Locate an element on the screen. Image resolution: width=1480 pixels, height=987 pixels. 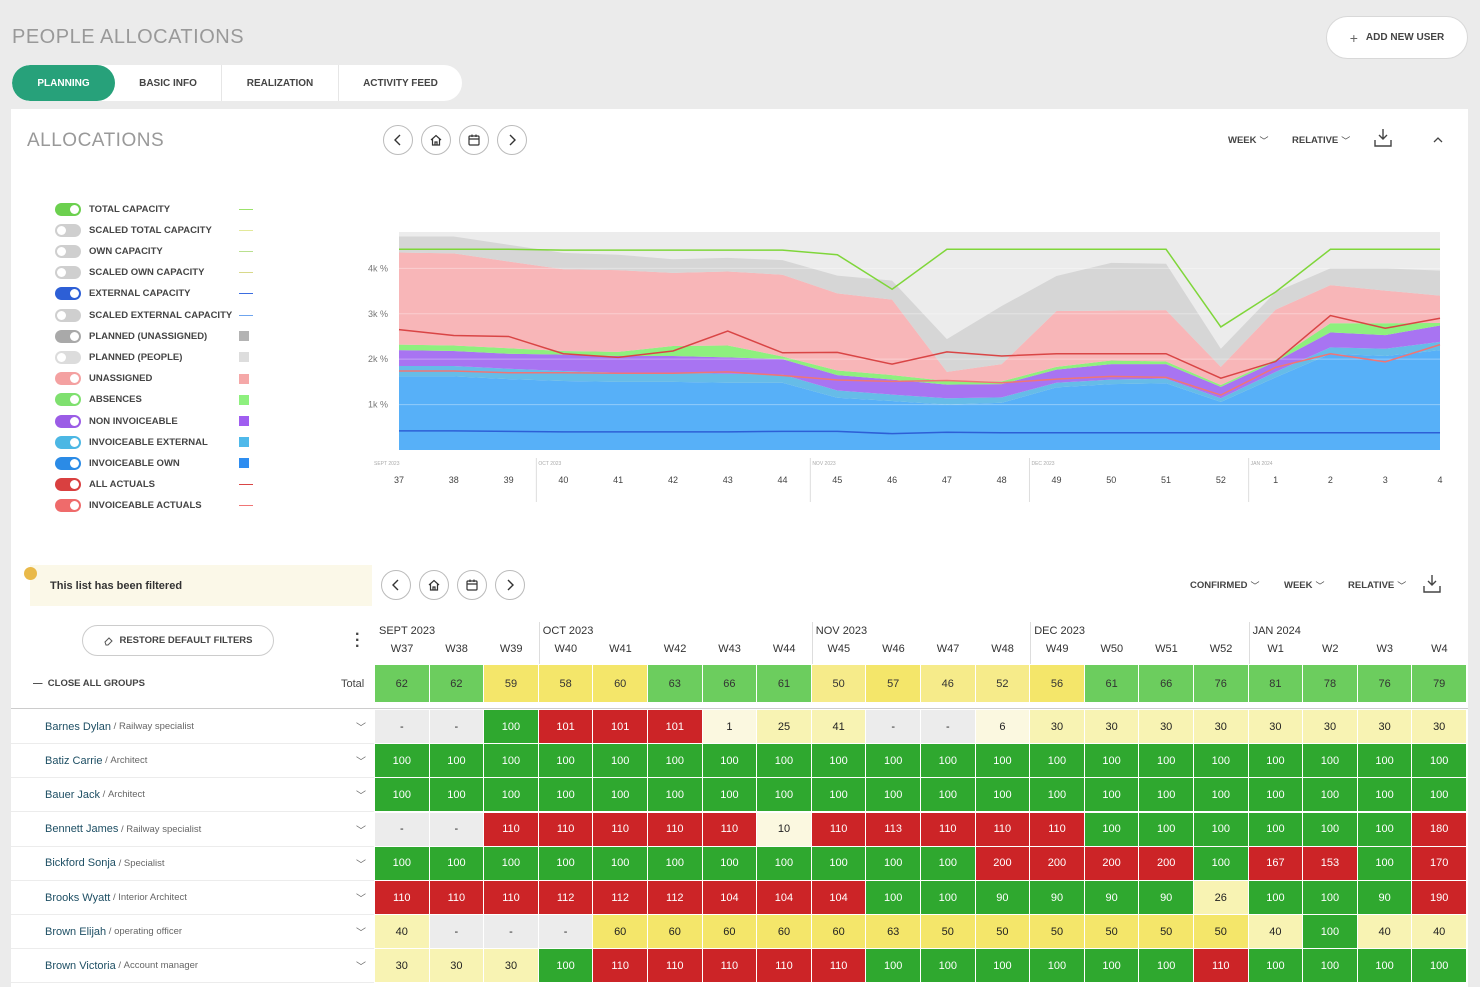
allocation-cell: 153 is located at coordinates (1330, 863).